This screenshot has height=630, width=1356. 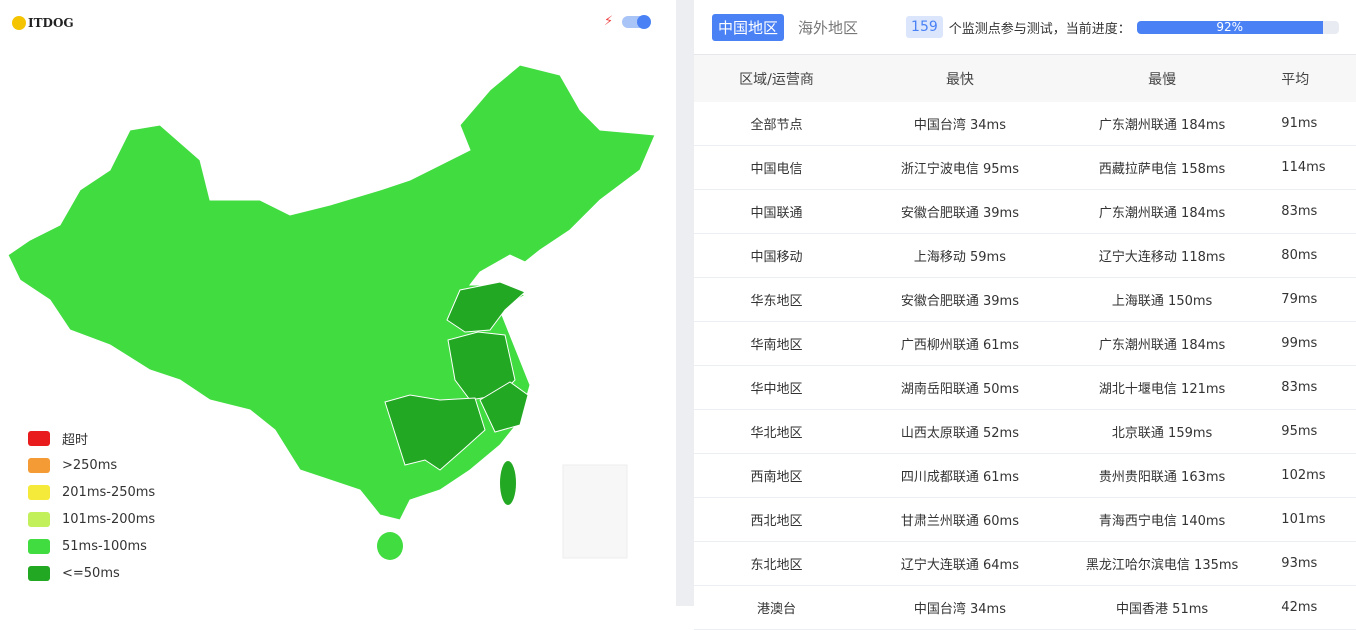 What do you see at coordinates (748, 27) in the screenshot?
I see `tab-china: 中国地区` at bounding box center [748, 27].